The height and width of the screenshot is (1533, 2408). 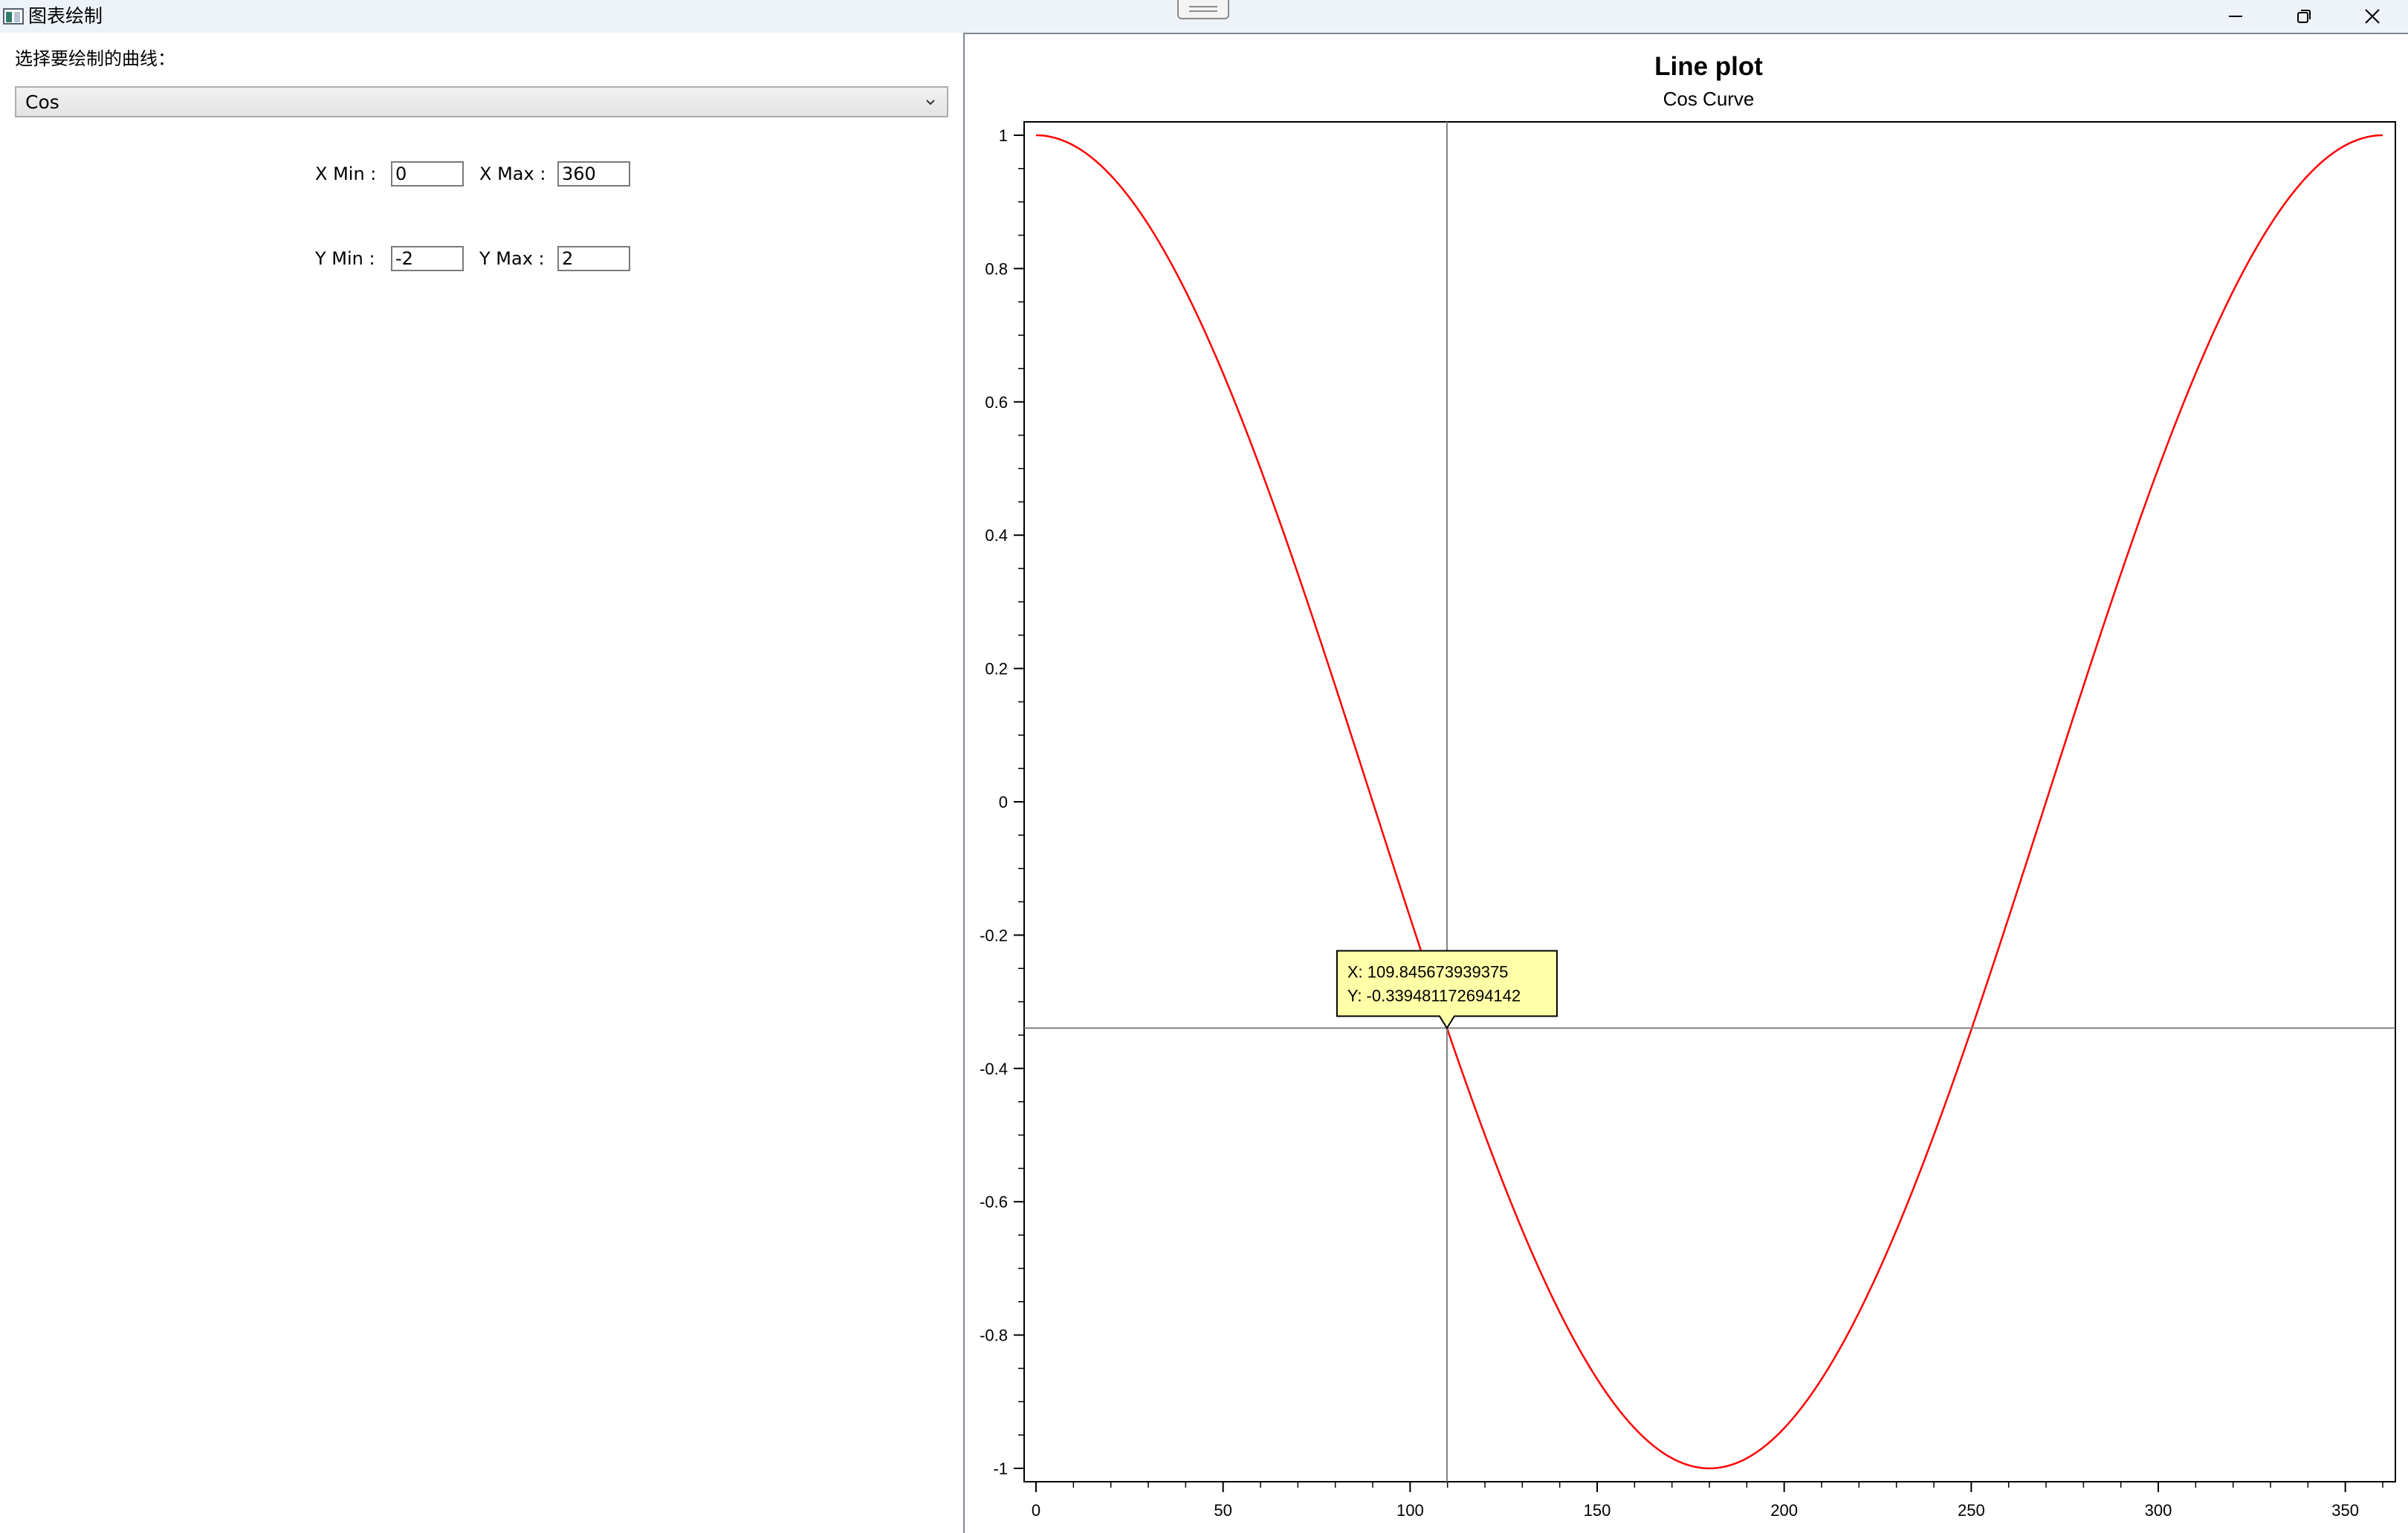 What do you see at coordinates (996, 536) in the screenshot?
I see `y-tick-label: 0.4` at bounding box center [996, 536].